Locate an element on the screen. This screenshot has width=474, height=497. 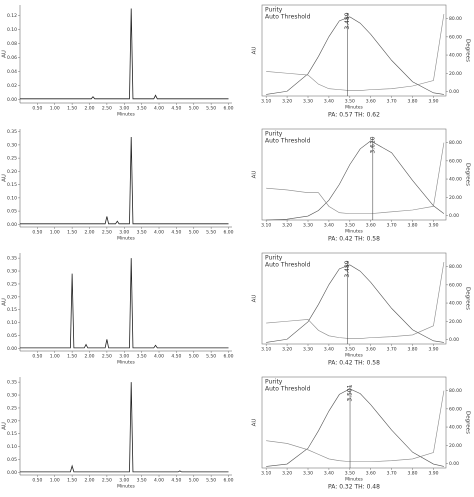
x-tick-label: 4.00 is located at coordinates (159, 357).